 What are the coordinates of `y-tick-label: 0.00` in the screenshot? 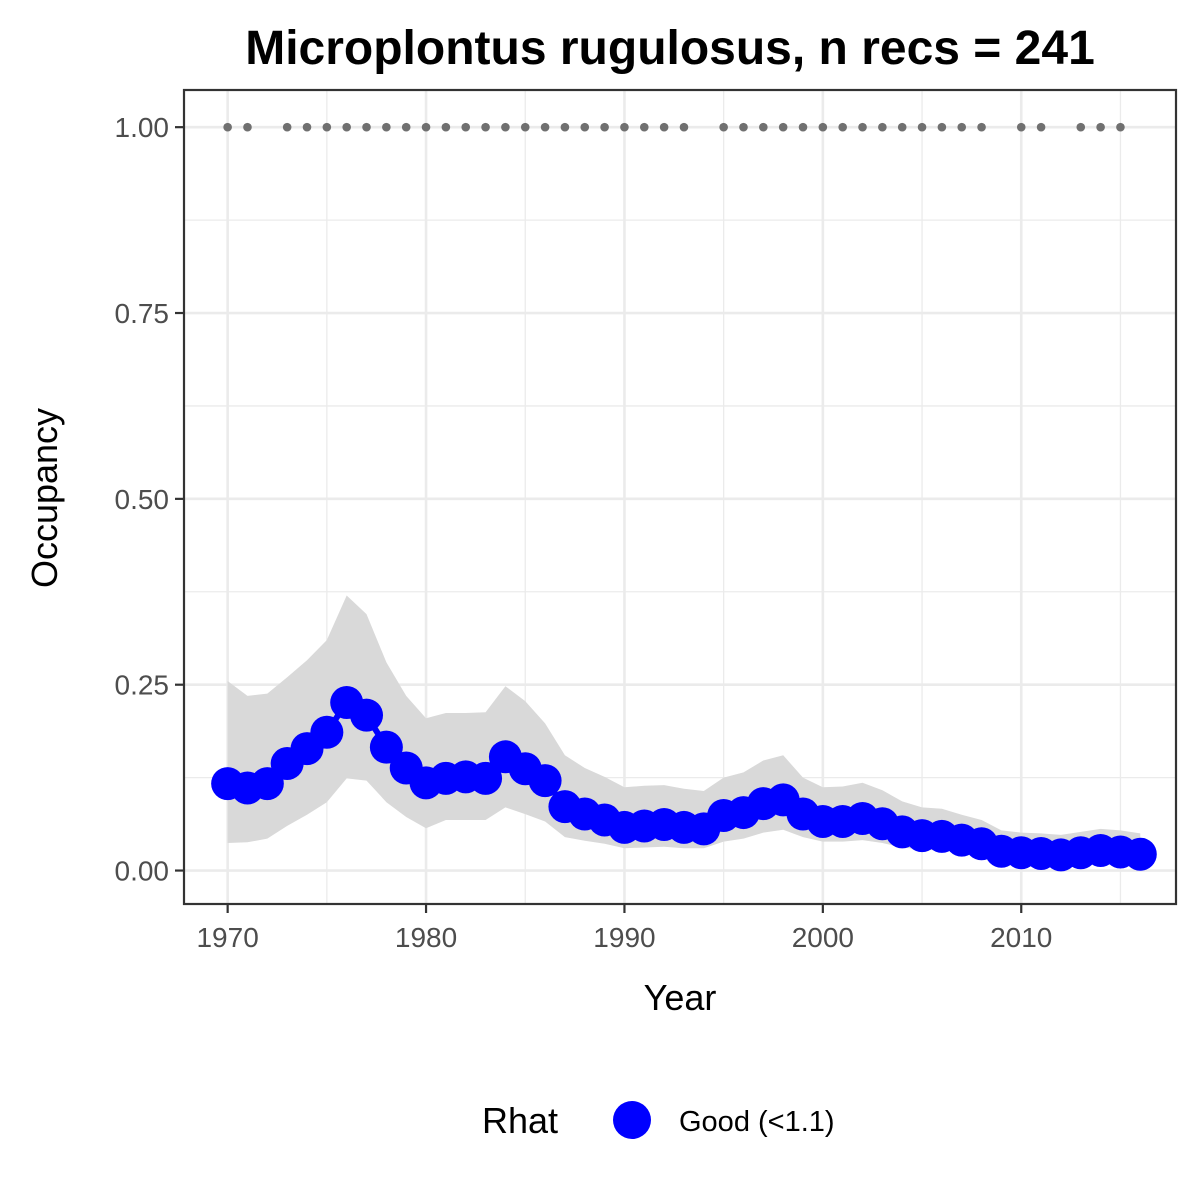 It's located at (142, 871).